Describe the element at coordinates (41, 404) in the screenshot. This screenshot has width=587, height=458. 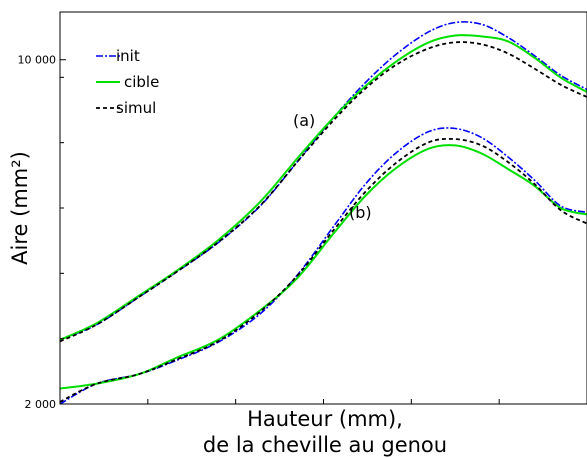
I see `y-tick-label: 2 000` at that location.